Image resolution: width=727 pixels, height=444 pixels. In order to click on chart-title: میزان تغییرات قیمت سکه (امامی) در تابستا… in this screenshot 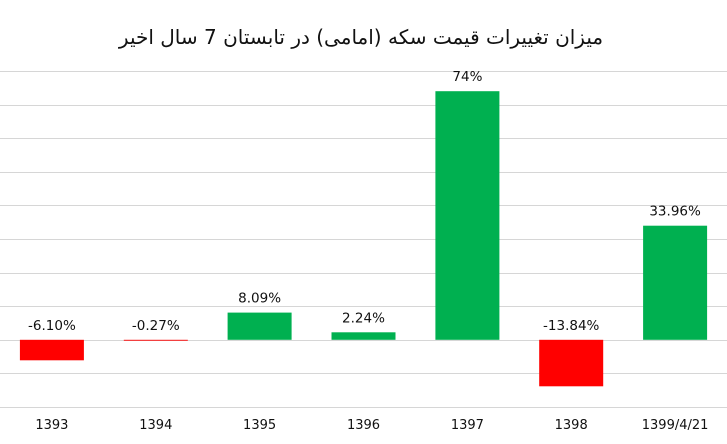, I will do `click(360, 37)`.